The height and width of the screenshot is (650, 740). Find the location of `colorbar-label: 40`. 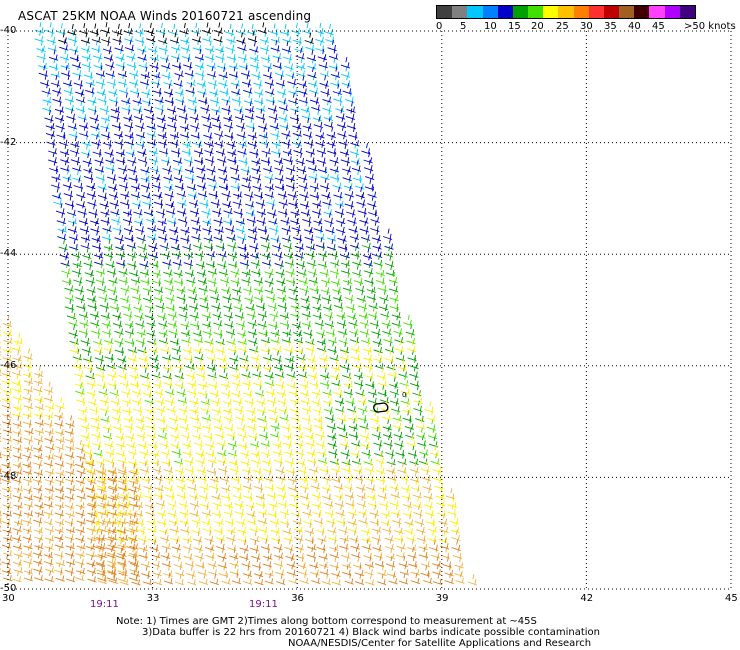

colorbar-label: 40 is located at coordinates (634, 26).